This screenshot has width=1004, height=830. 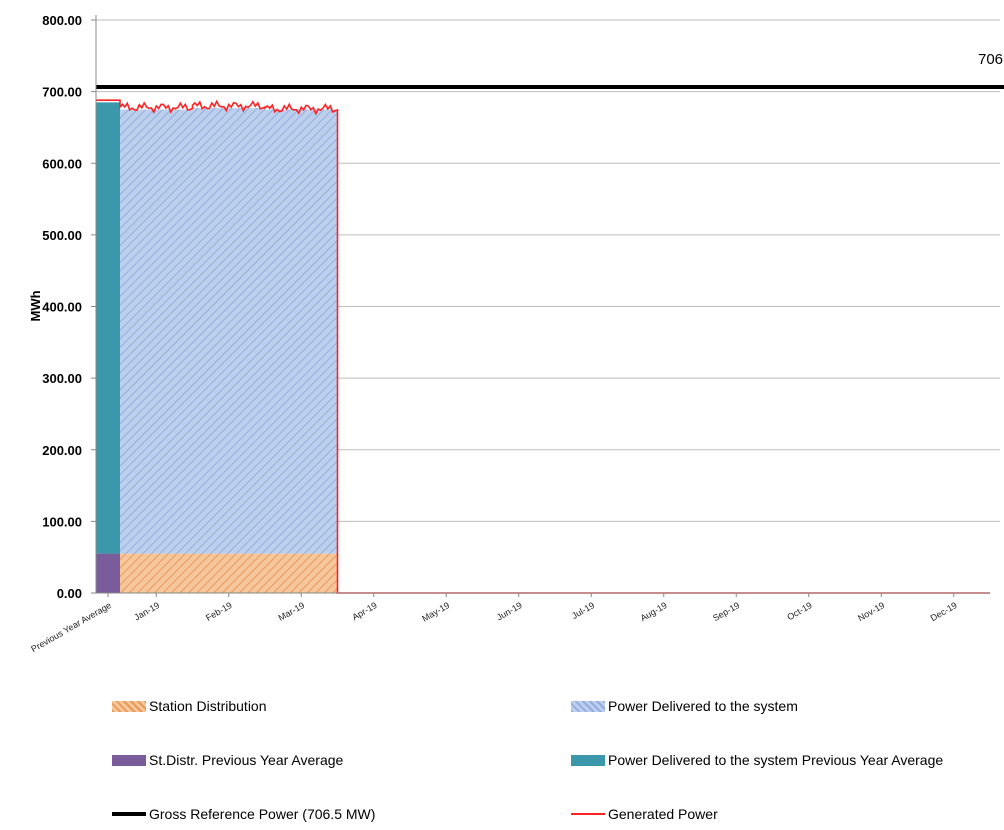 What do you see at coordinates (35, 305) in the screenshot?
I see `y-axis-label: MWh` at bounding box center [35, 305].